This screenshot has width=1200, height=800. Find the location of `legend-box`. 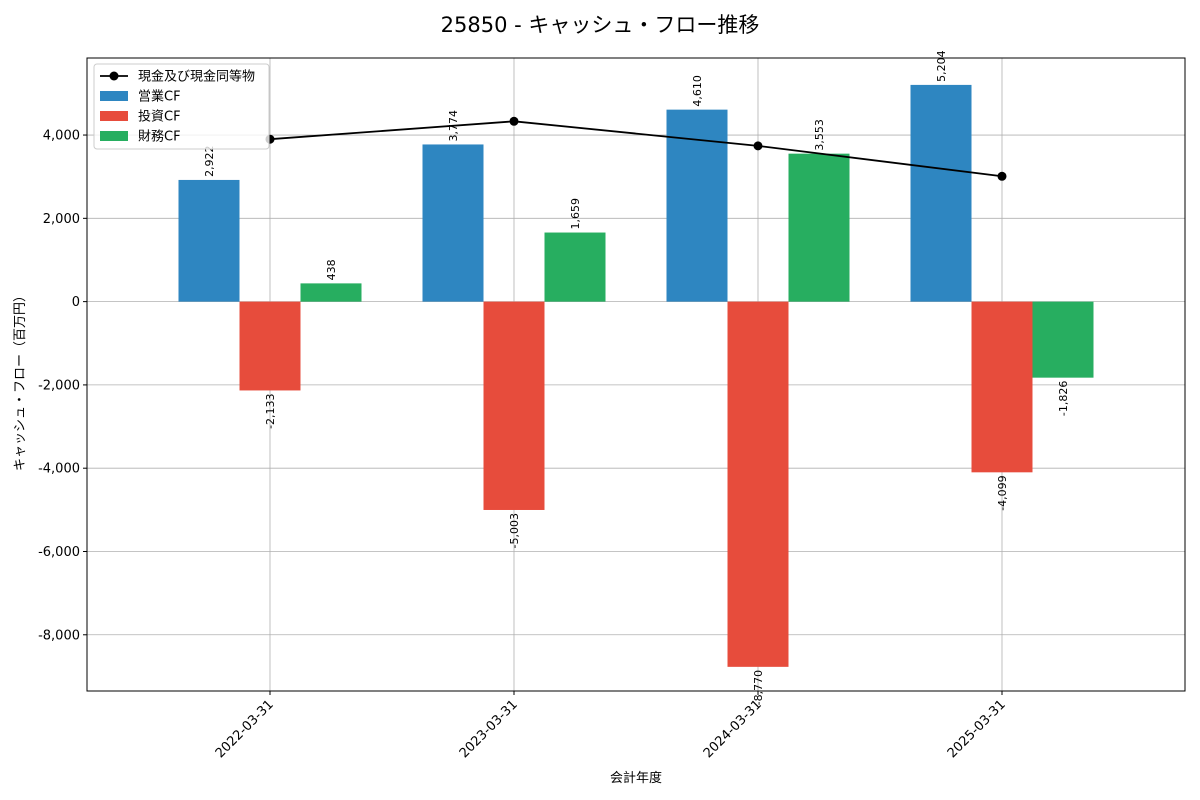

legend-box is located at coordinates (181, 106).